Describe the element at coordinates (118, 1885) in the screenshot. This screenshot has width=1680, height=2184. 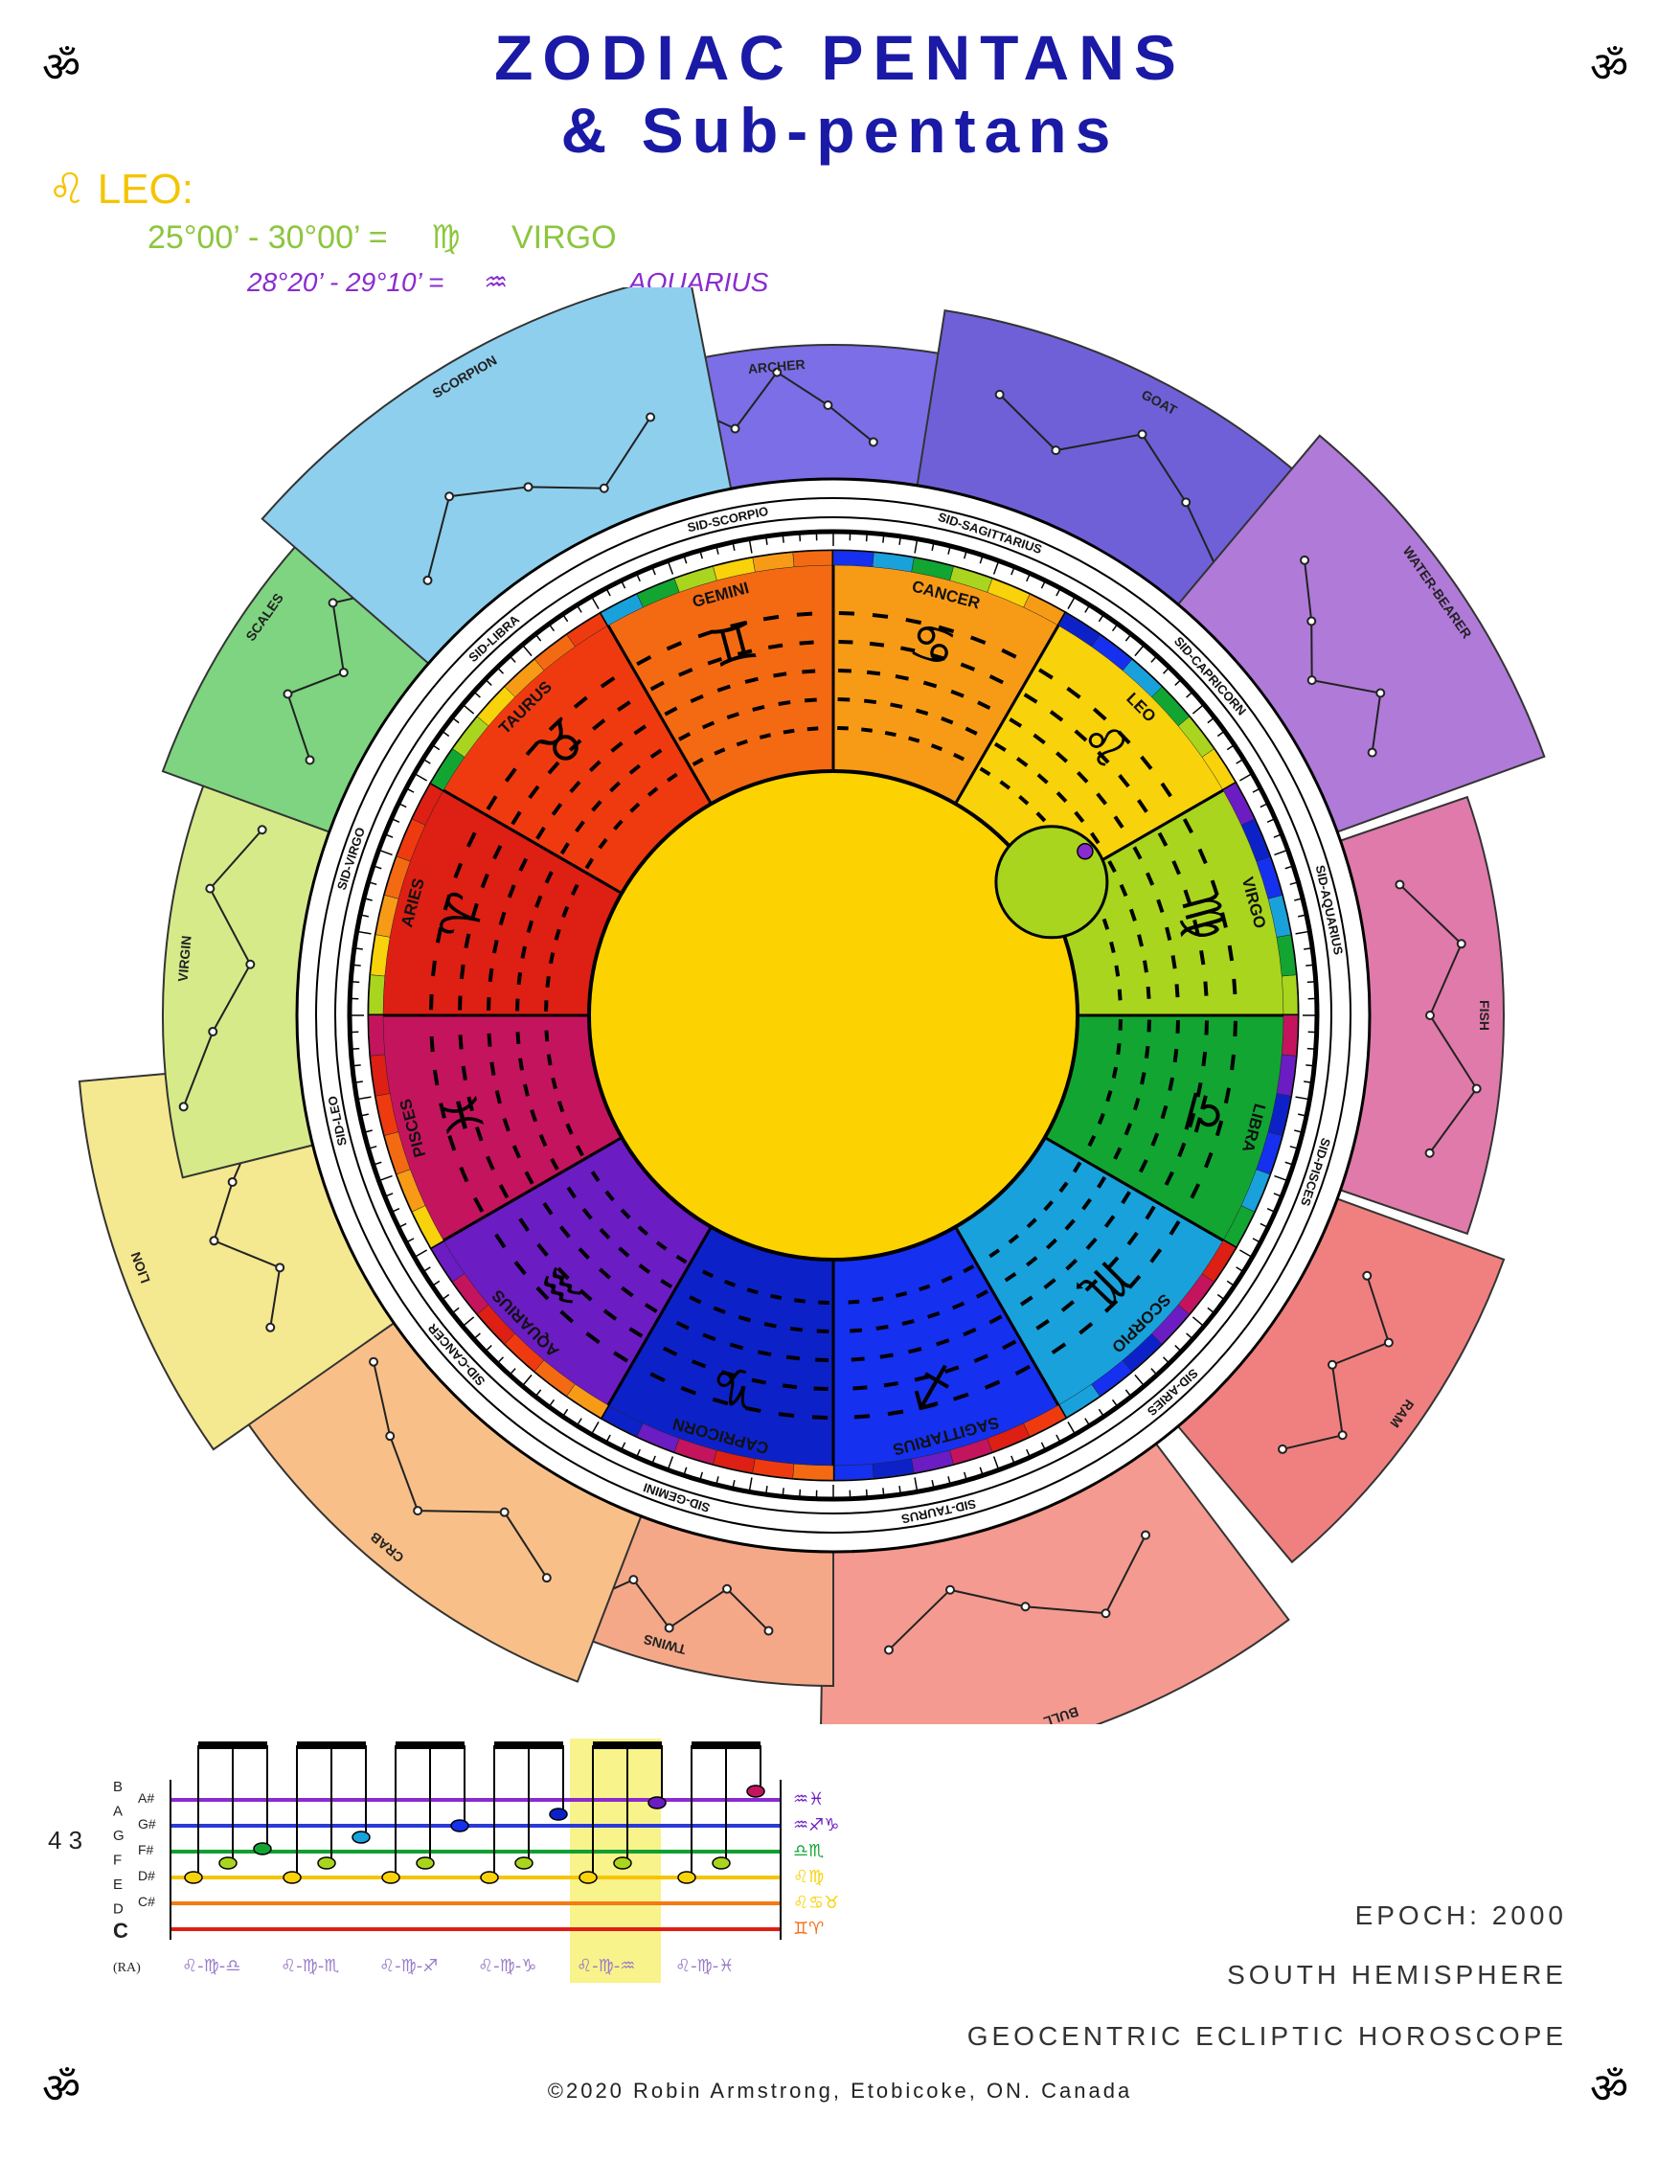
I see `note-letter: E` at that location.